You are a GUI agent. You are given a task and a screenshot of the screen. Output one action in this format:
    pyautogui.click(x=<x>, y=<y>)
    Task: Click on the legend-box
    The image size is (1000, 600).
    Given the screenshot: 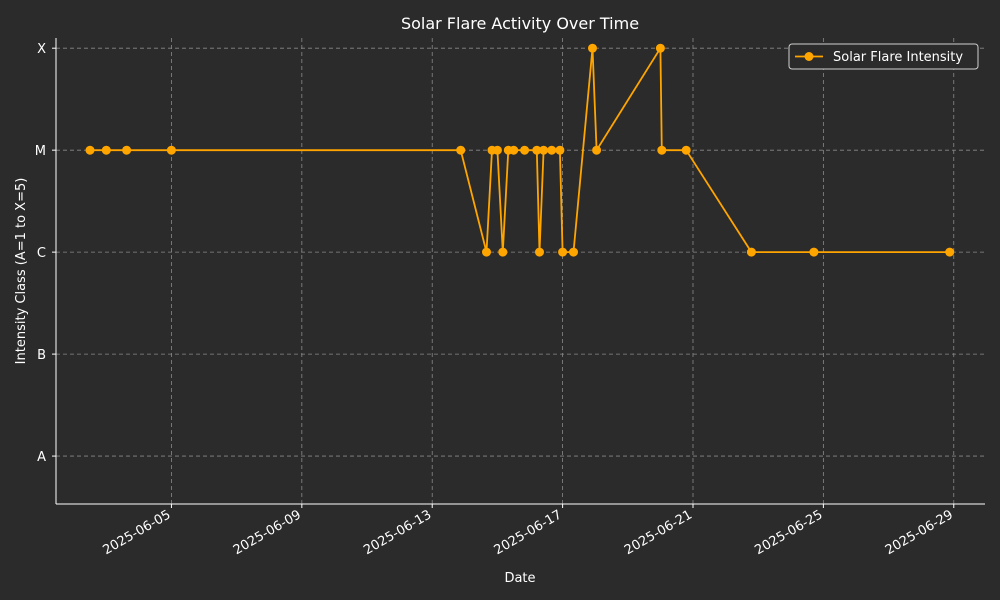 What is the action you would take?
    pyautogui.click(x=883, y=56)
    